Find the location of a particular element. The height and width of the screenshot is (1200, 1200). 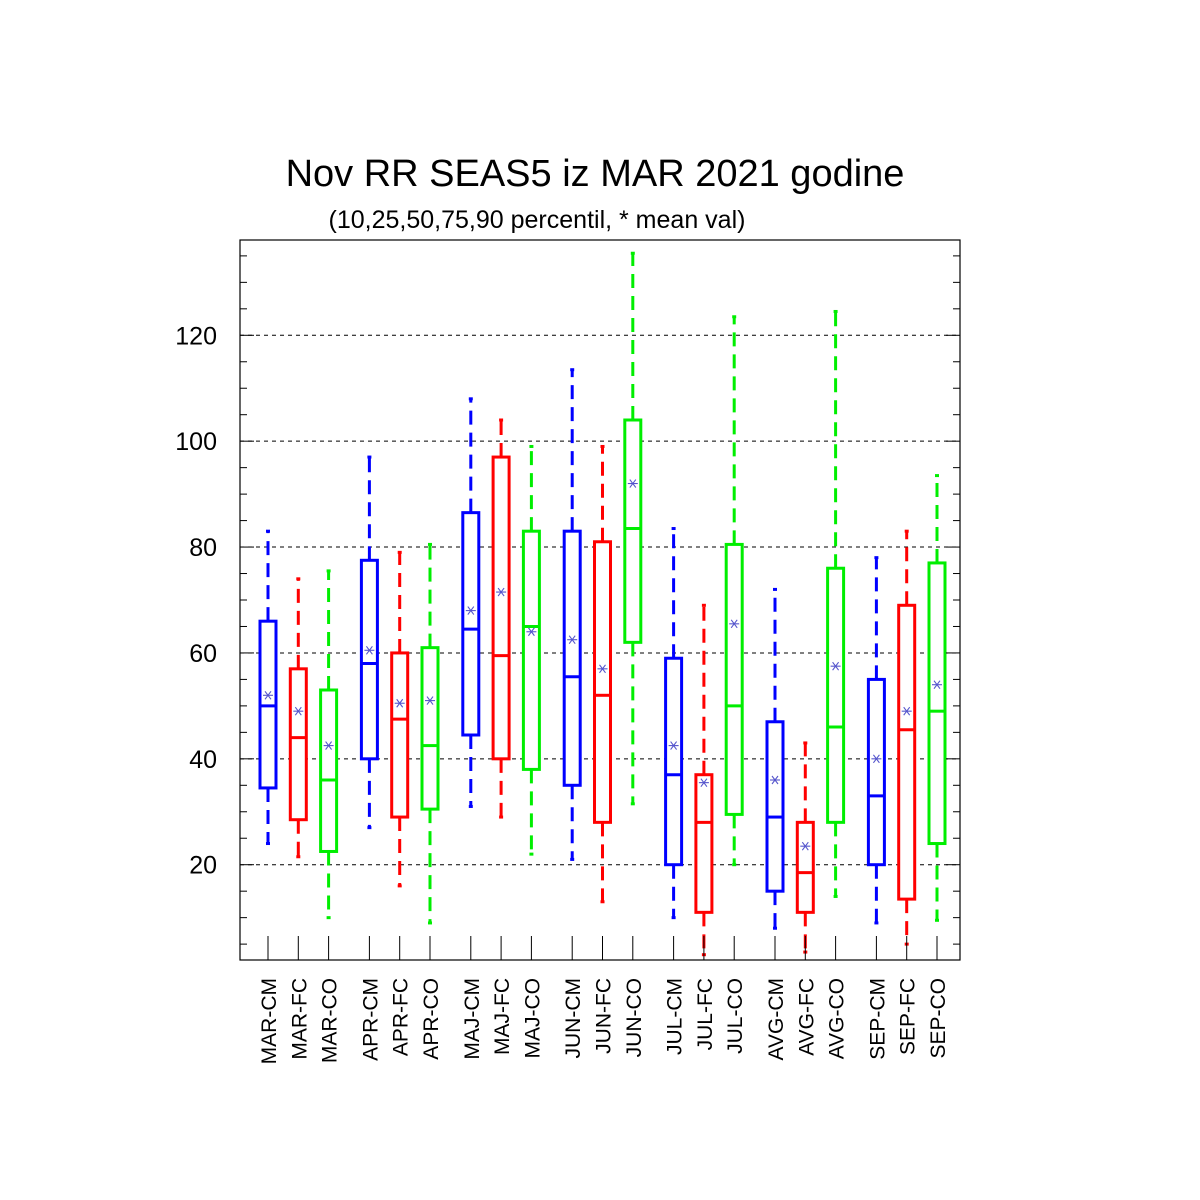

chart-subtitle: (10,25,50,75,90 percentil, * mean val) is located at coordinates (537, 220).